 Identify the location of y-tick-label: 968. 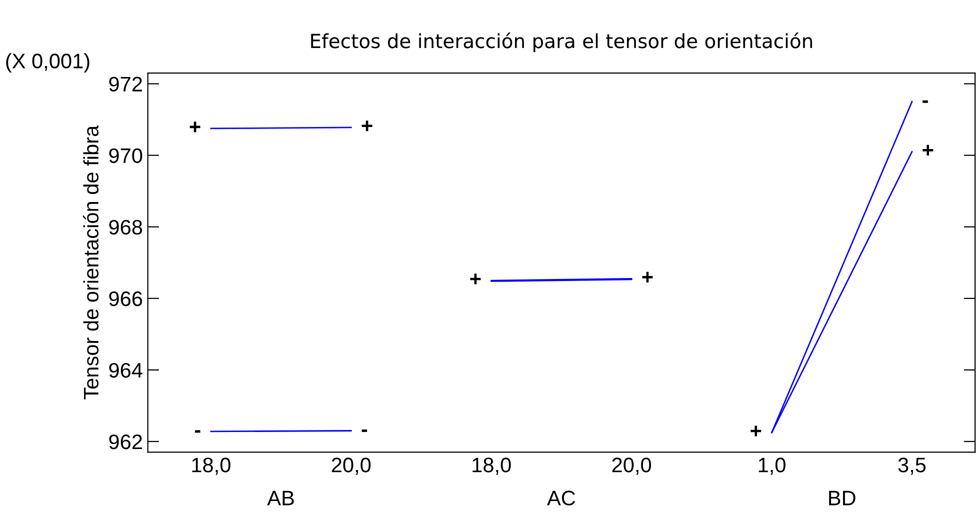
(125, 227).